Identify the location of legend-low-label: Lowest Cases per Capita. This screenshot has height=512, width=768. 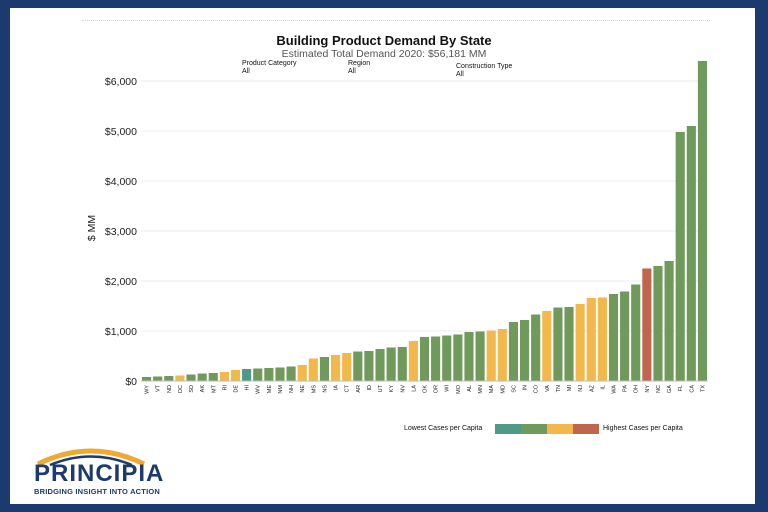
(443, 428).